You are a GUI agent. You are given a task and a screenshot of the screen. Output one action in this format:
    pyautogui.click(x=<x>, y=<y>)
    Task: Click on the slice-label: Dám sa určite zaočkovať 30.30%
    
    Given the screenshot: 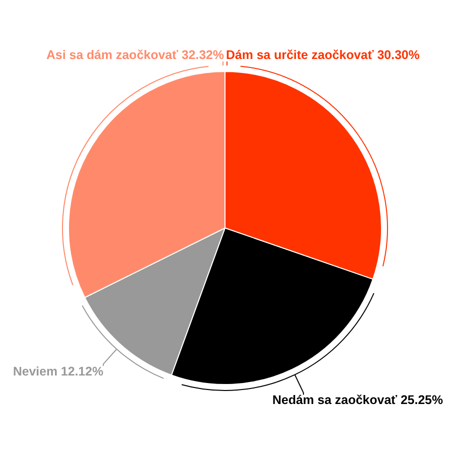 What is the action you would take?
    pyautogui.click(x=323, y=55)
    